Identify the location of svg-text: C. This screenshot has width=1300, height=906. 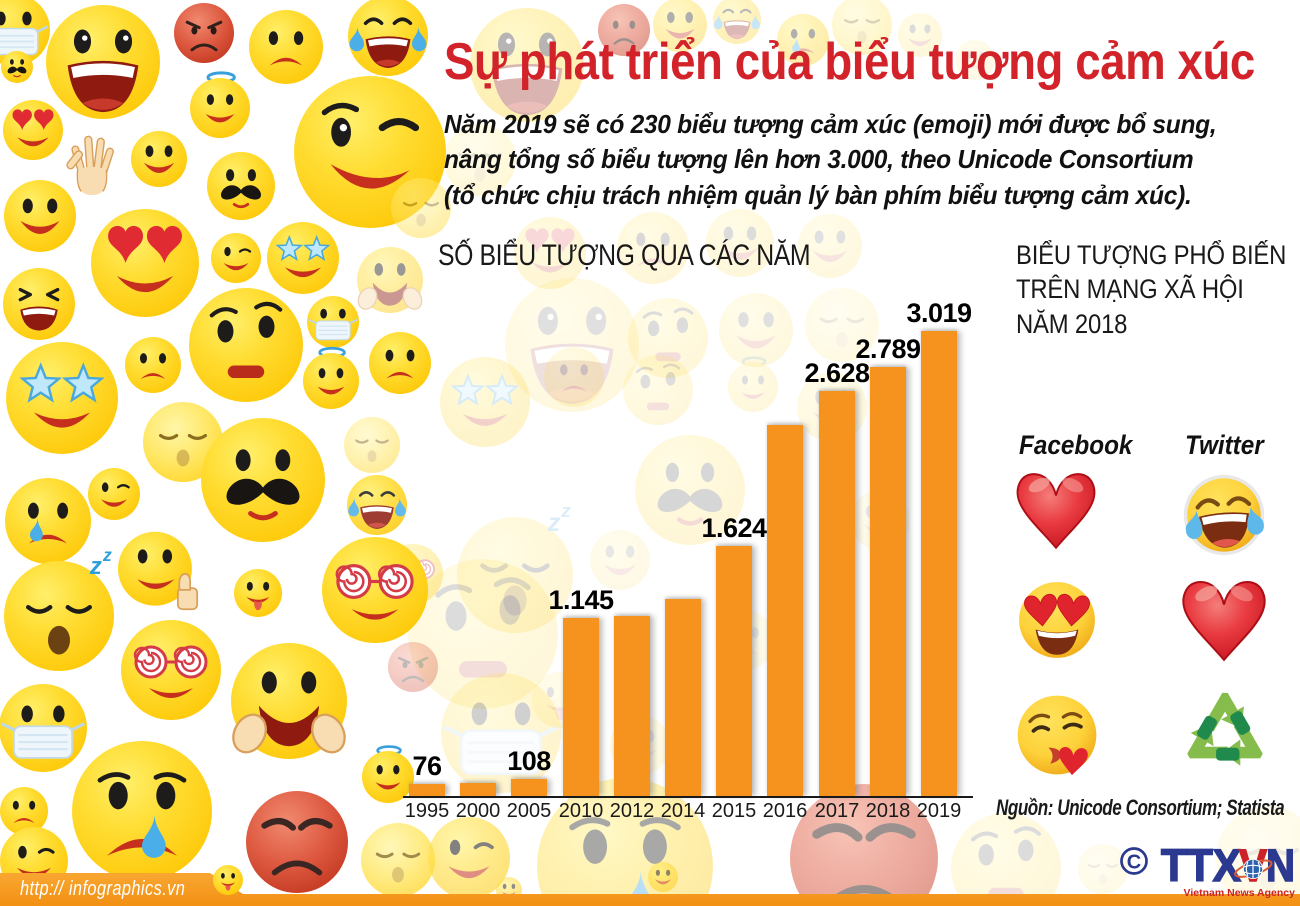
(1134, 863).